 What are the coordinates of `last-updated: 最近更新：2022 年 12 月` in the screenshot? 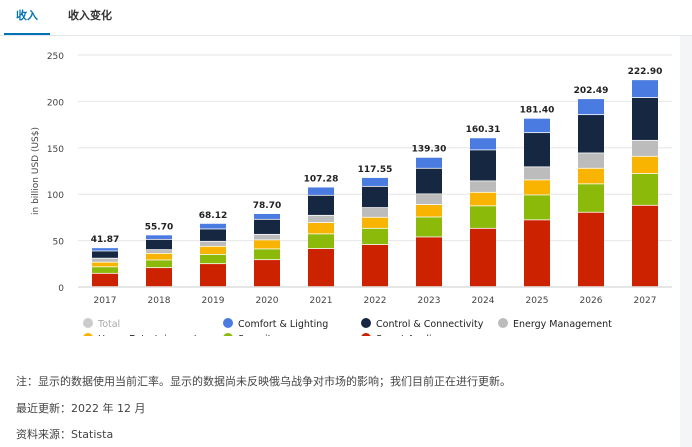 It's located at (81, 408).